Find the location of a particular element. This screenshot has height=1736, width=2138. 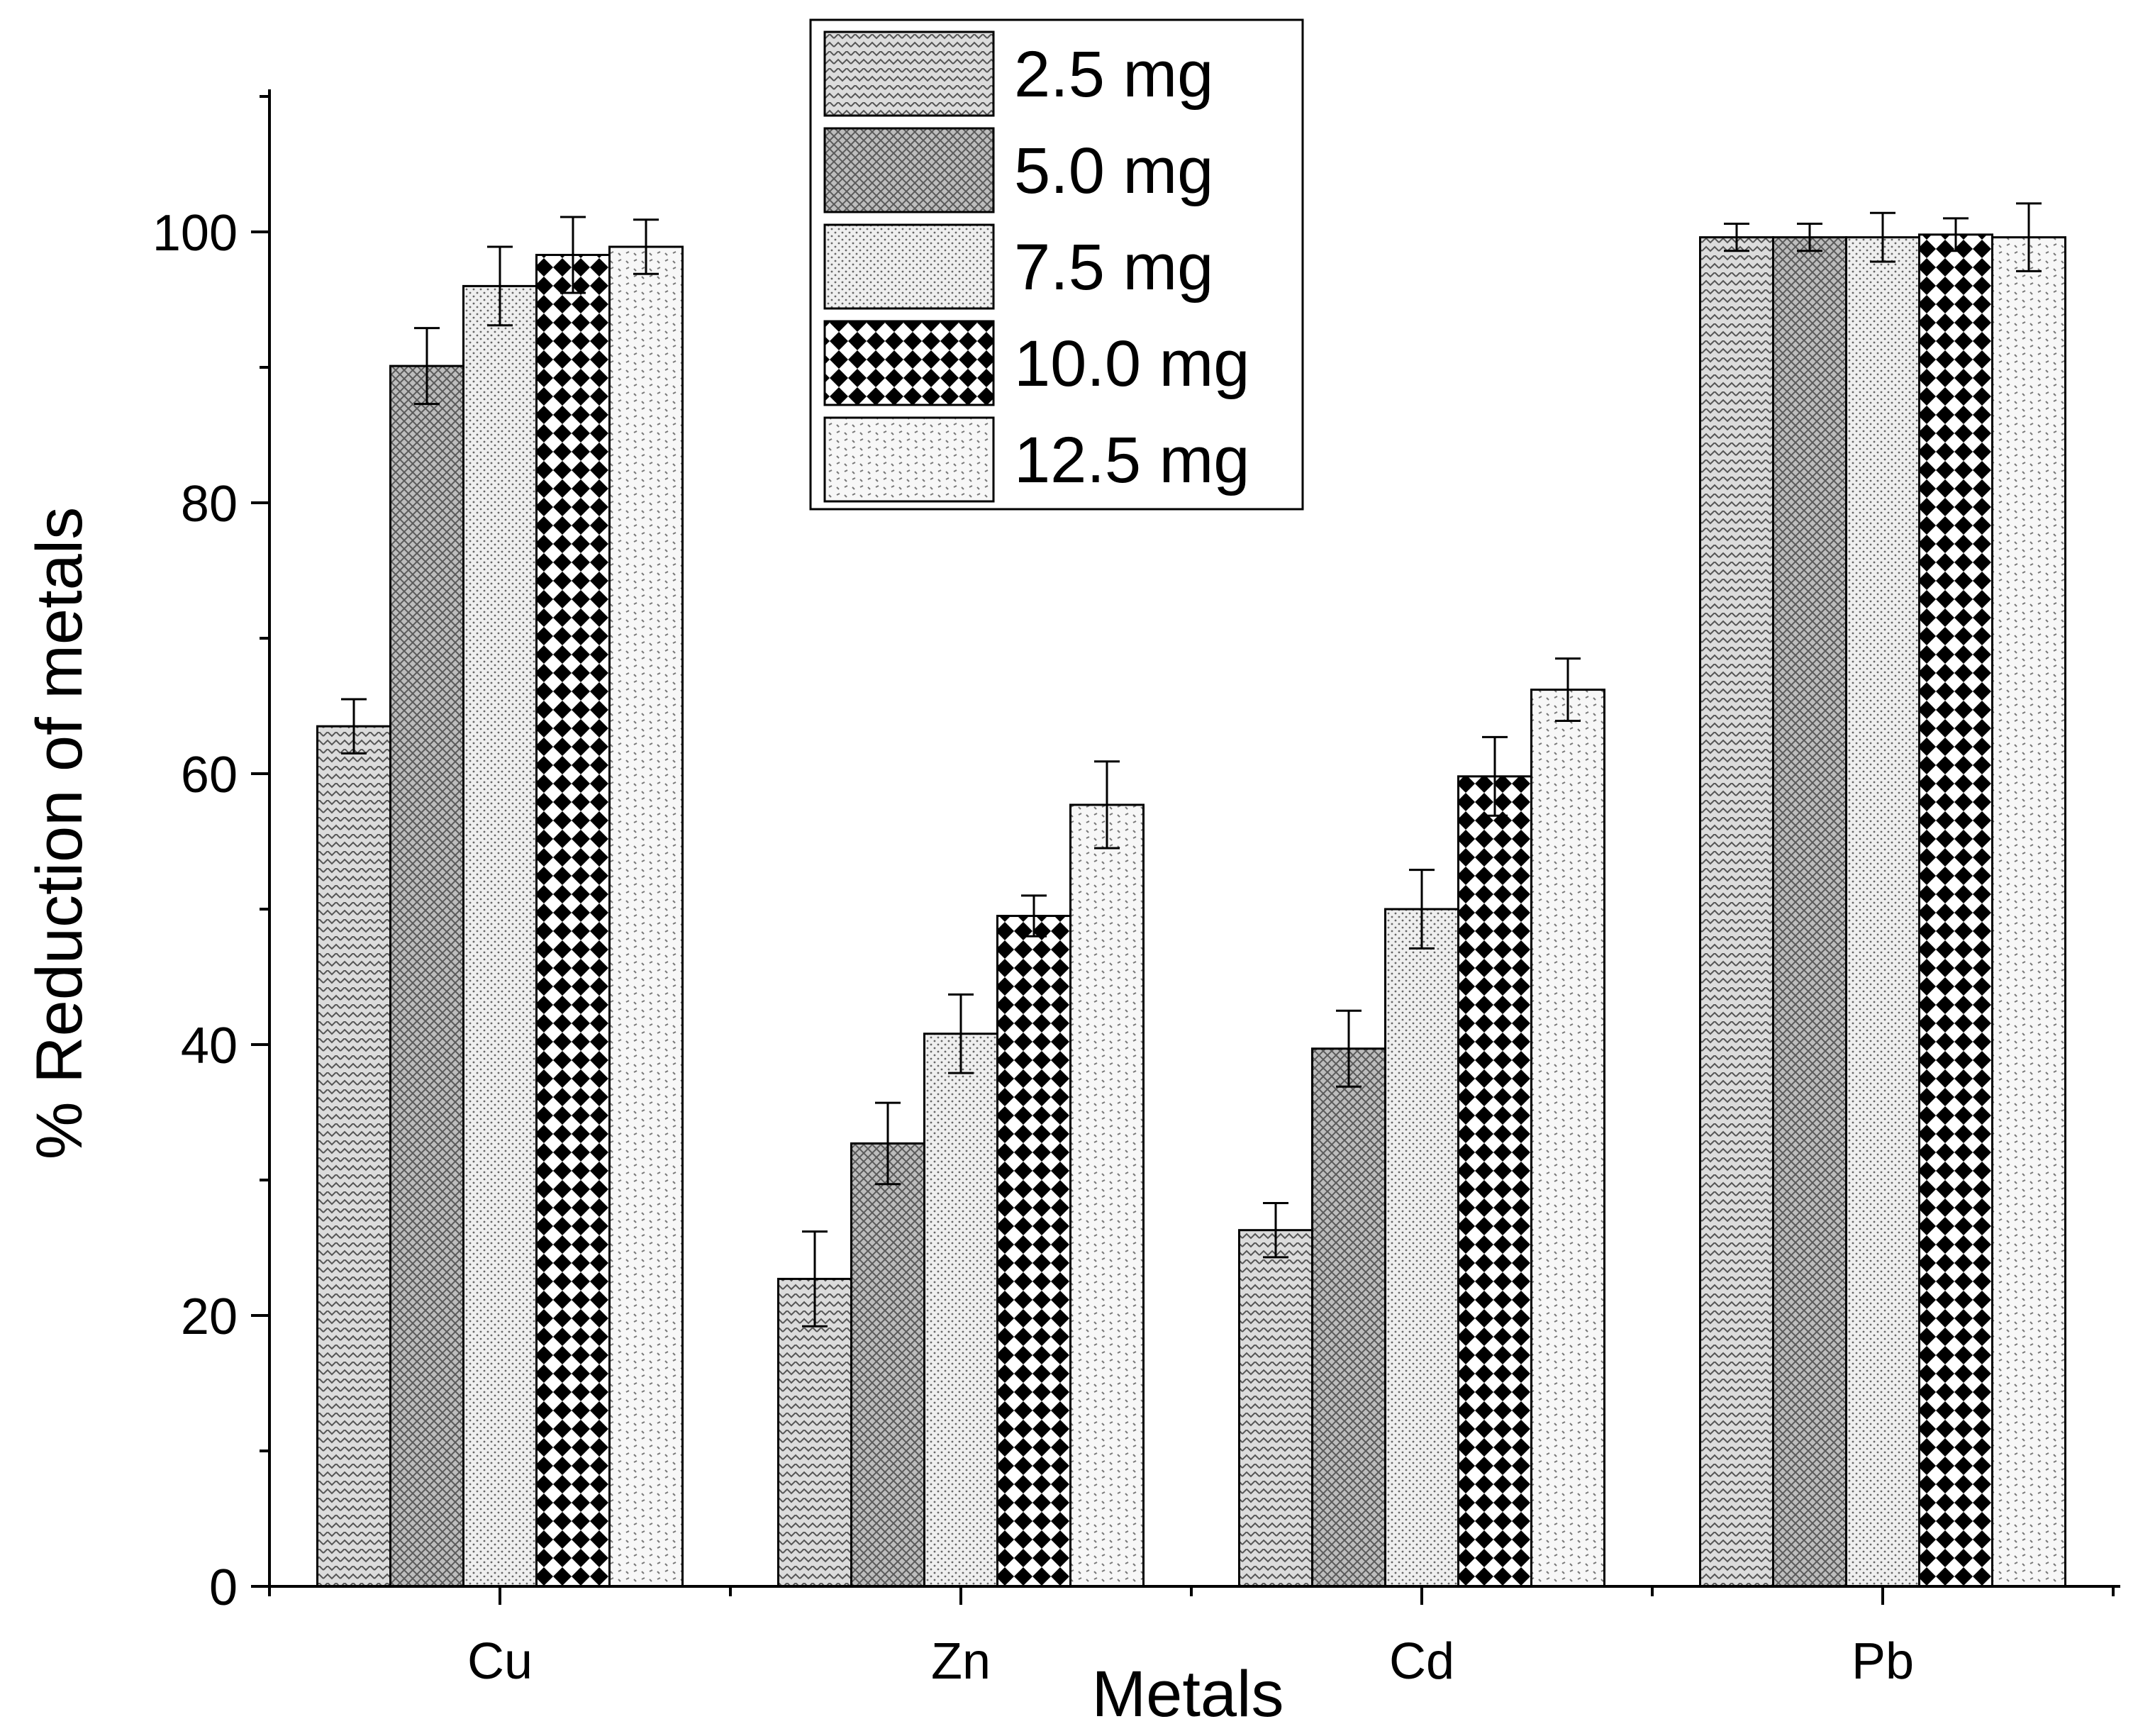

error-bar-zn-50mg is located at coordinates (888, 1143).